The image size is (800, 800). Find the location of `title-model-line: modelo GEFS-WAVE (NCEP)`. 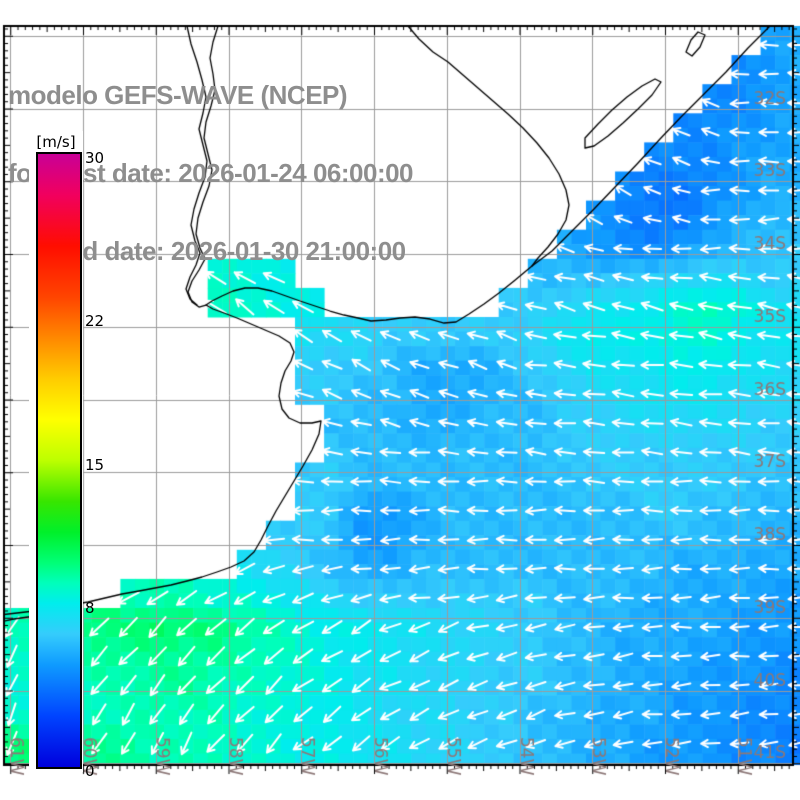

title-model-line: modelo GEFS-WAVE (NCEP) is located at coordinates (178, 95).